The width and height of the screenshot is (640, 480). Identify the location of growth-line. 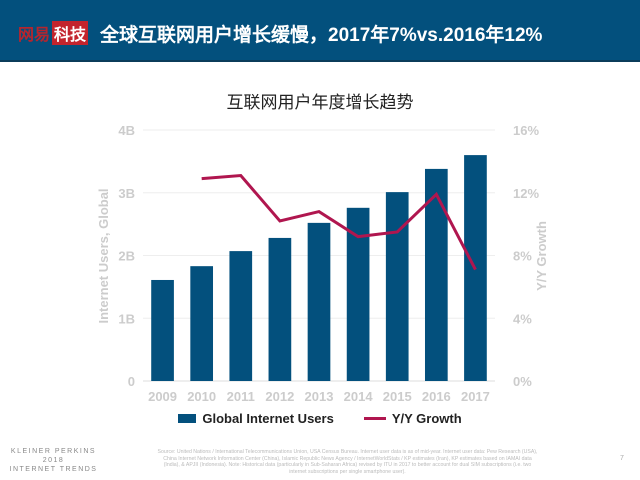
(339, 222).